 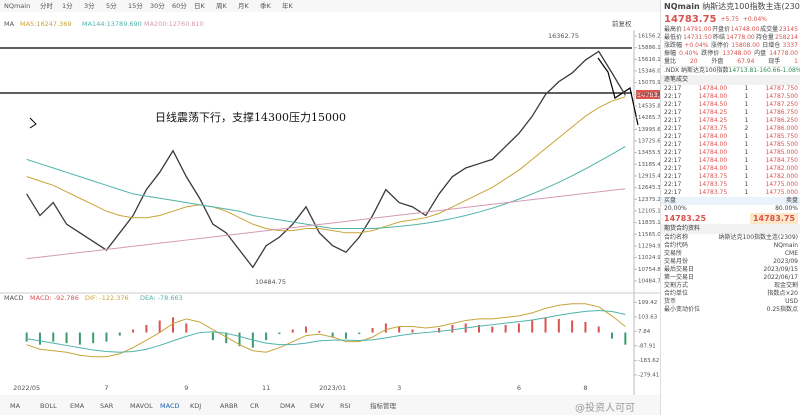 What do you see at coordinates (781, 152) in the screenshot?
I see `trade-cell: 14785.000` at bounding box center [781, 152].